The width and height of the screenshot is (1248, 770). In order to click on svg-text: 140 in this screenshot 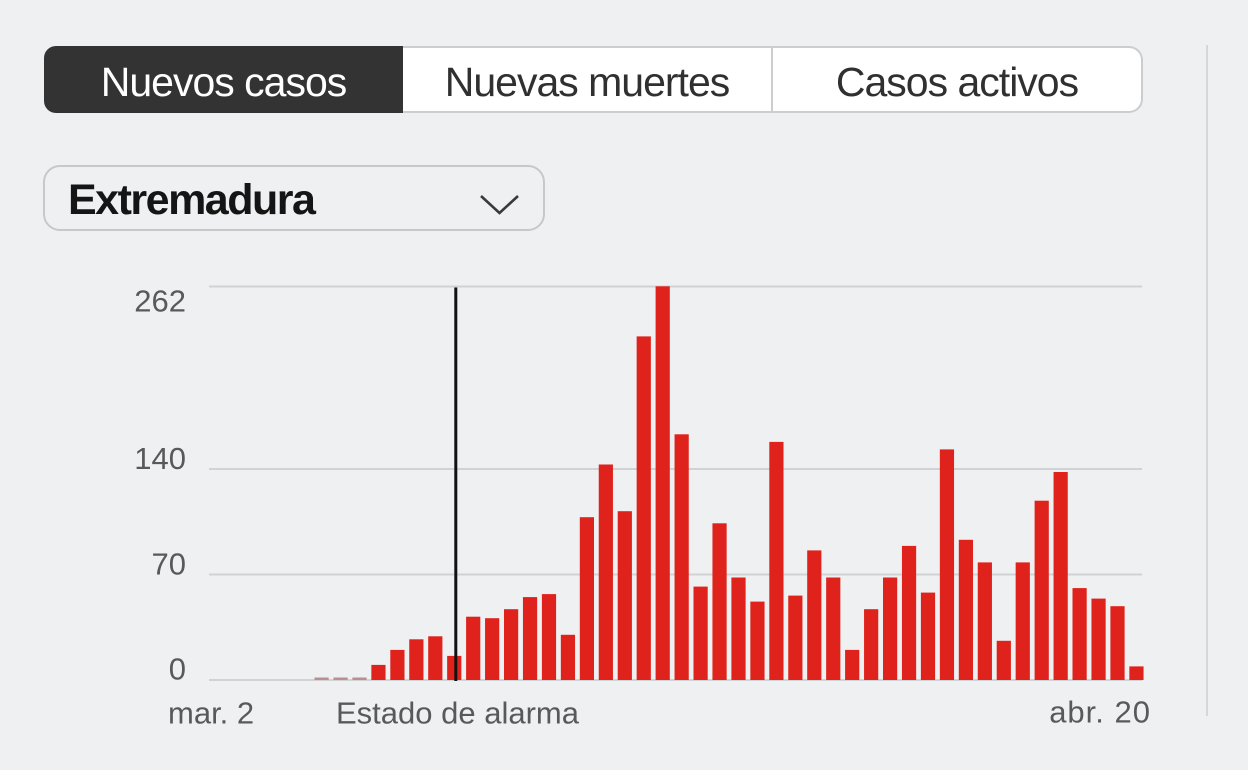, I will do `click(160, 458)`.